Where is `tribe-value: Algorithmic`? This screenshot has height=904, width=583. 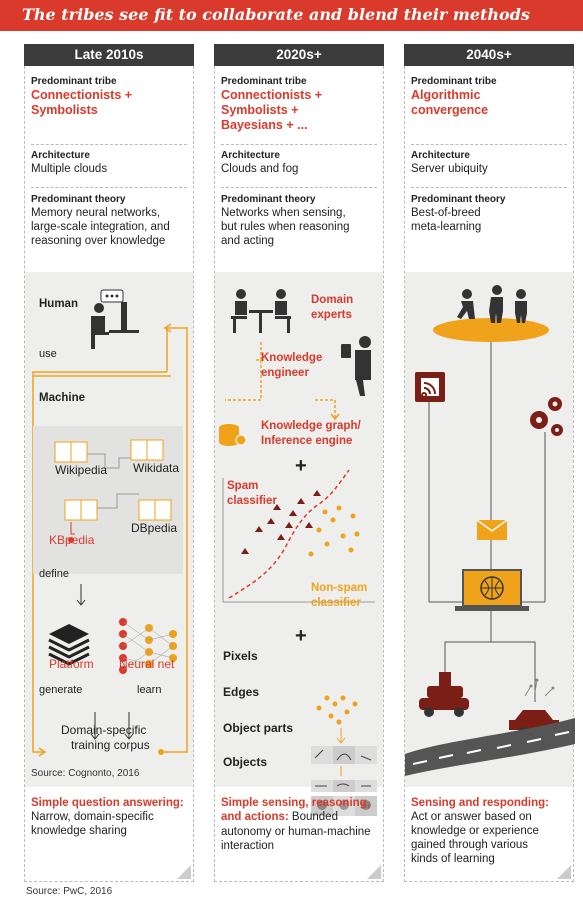
tribe-value: Algorithmic is located at coordinates (446, 95).